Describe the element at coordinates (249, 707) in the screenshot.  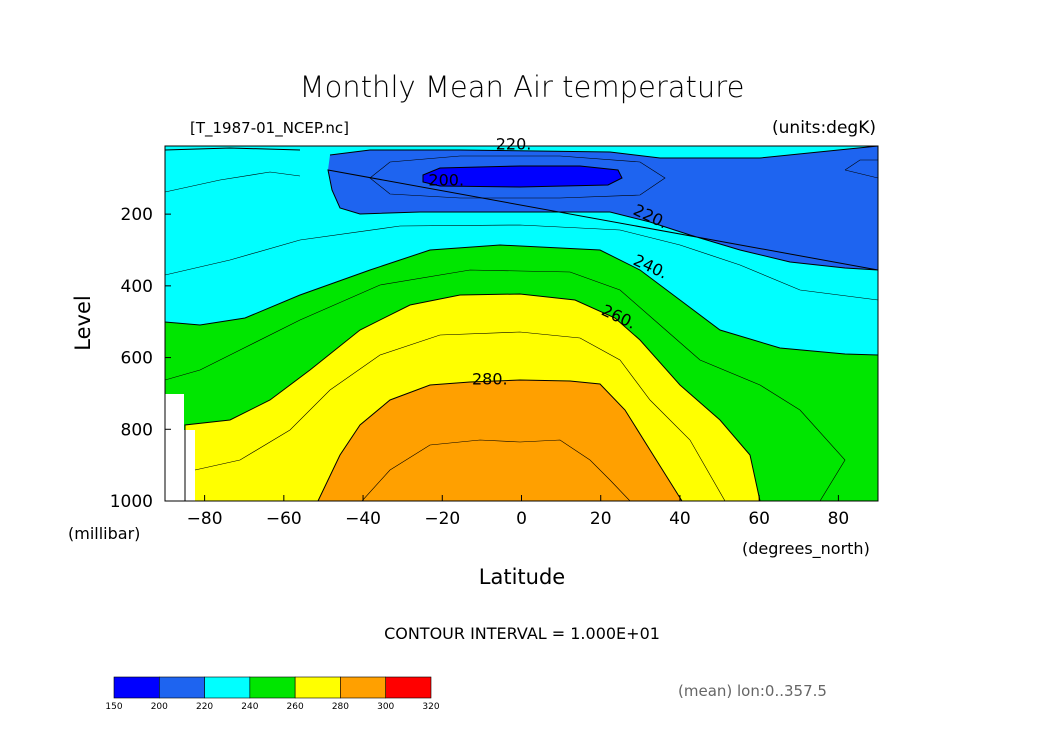
I see `colorbar-tick-label: 240` at that location.